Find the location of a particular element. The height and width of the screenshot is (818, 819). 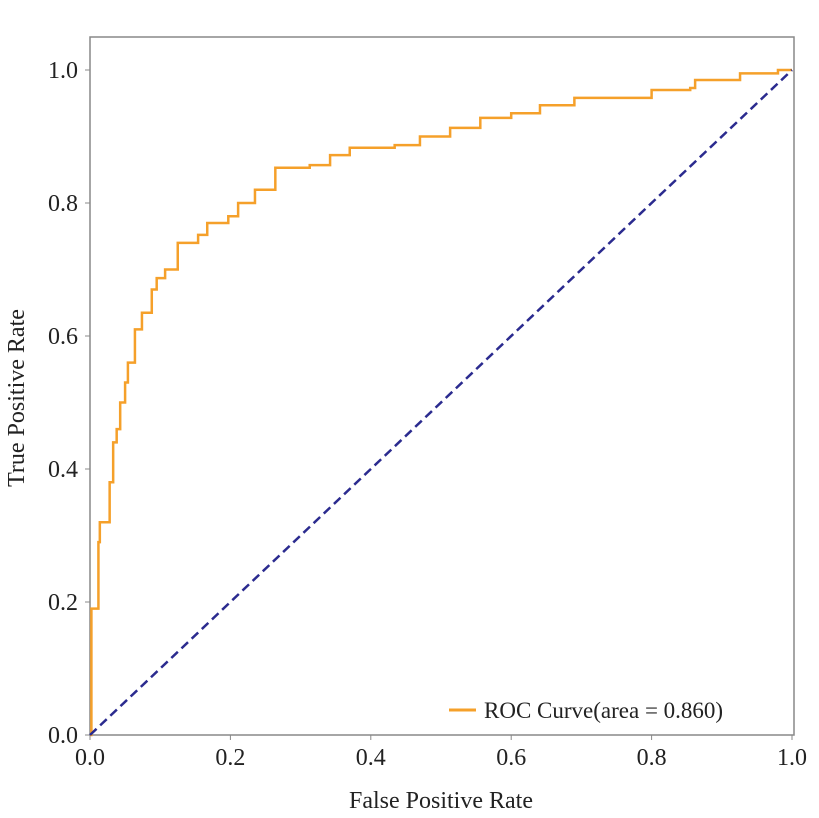

y-tick-label: 1.0 is located at coordinates (63, 71).